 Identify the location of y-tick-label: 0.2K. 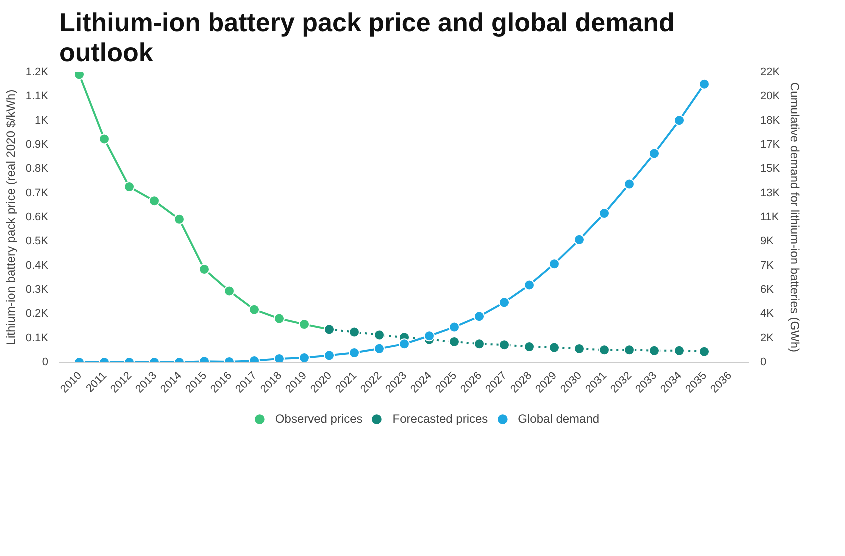
(38, 314).